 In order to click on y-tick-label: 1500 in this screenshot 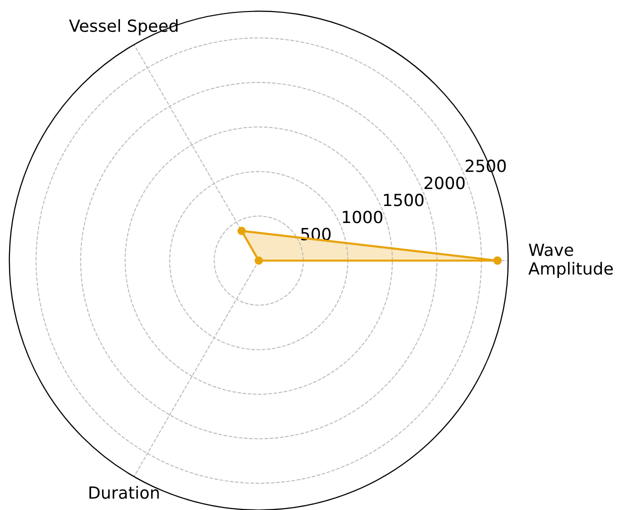, I will do `click(404, 200)`.